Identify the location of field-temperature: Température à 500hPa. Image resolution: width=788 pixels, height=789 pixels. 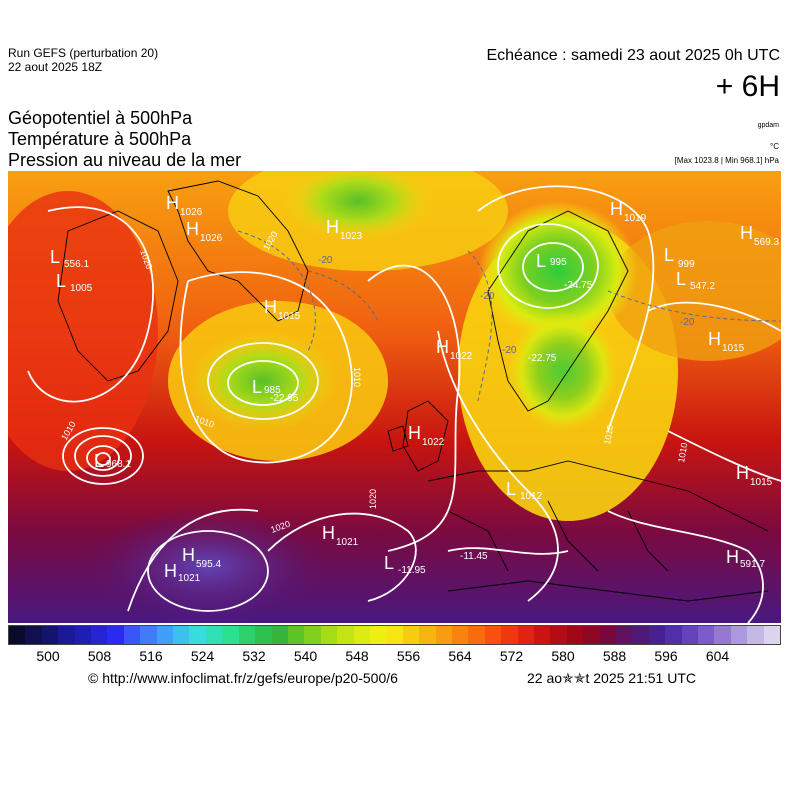
(100, 139).